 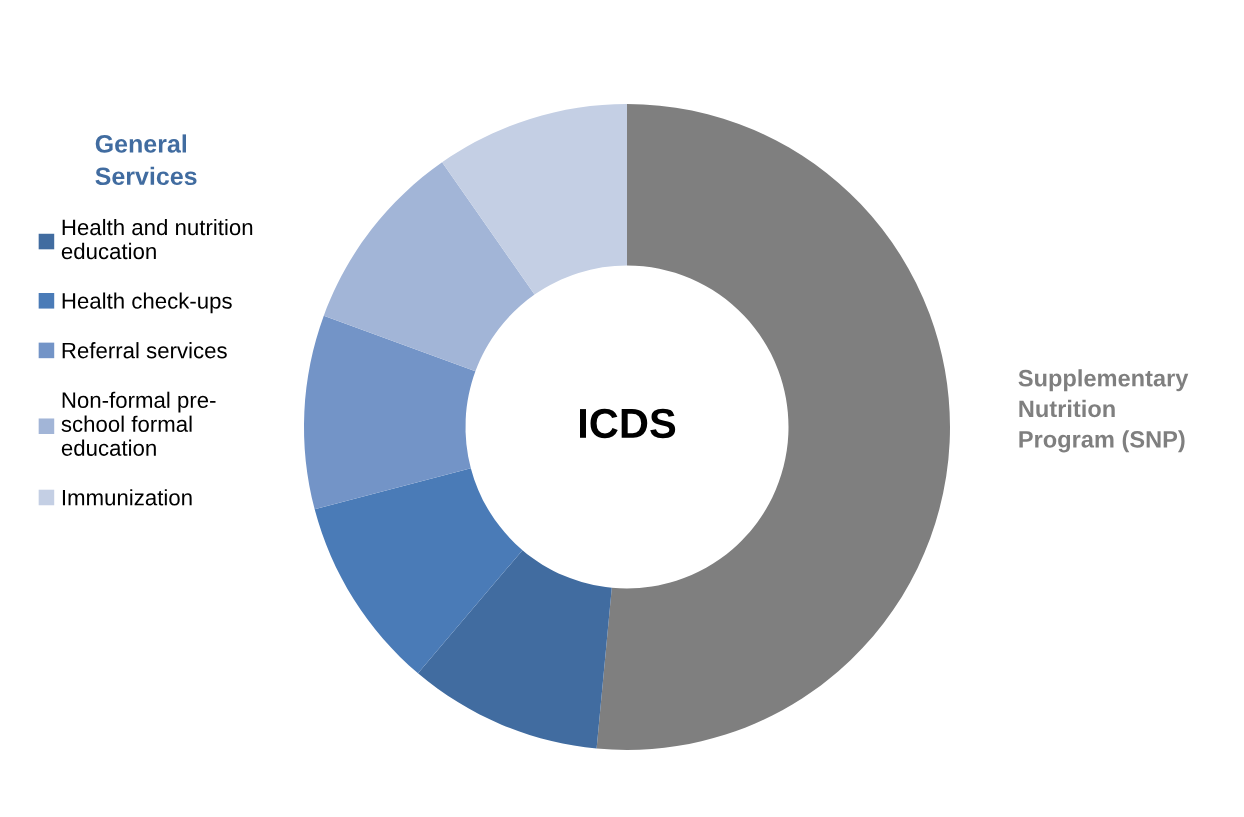 I want to click on text: ICDS, so click(x=628, y=423).